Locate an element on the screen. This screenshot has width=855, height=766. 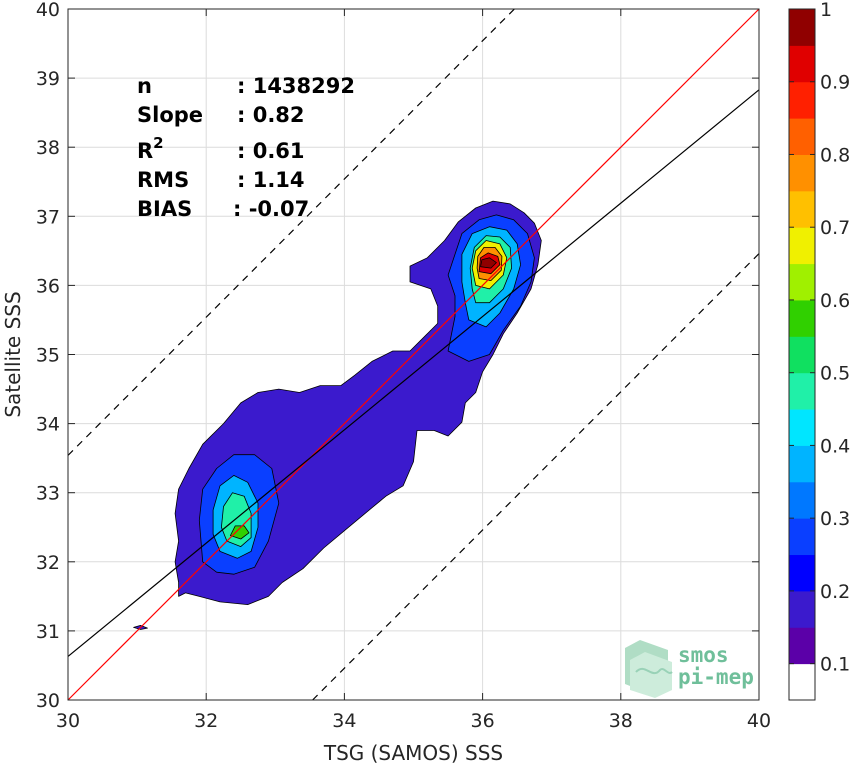
stat-rms-label: RMS is located at coordinates (163, 180).